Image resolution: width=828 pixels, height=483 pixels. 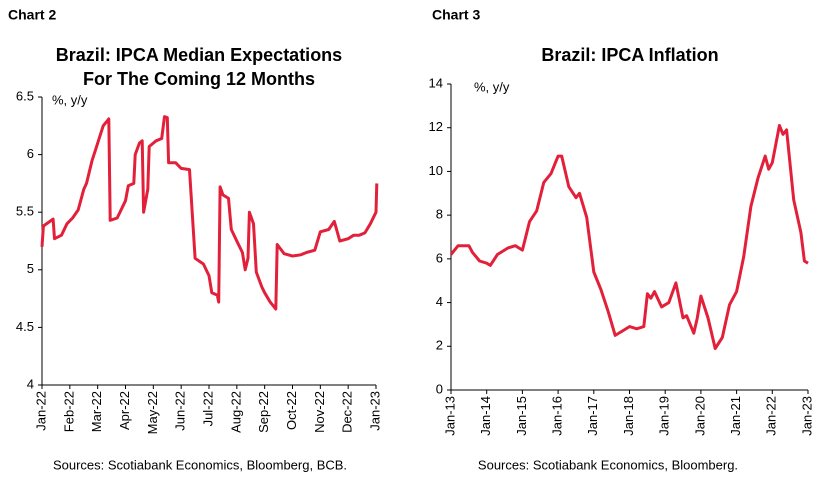 I want to click on y-tick-label: 10, so click(x=436, y=170).